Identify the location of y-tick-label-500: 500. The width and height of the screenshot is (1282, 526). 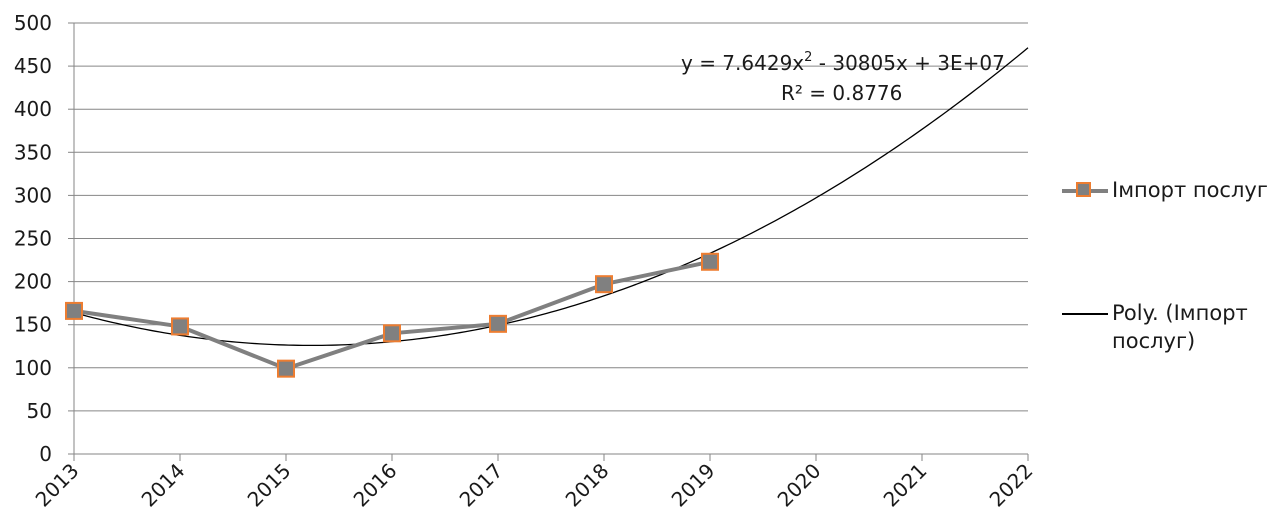
(33, 23).